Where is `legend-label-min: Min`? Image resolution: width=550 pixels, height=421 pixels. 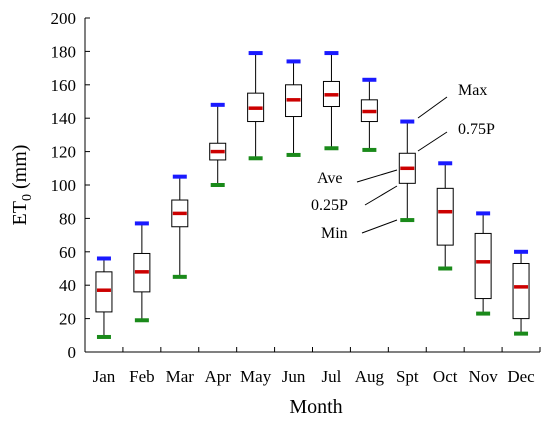
legend-label-min: Min is located at coordinates (334, 233).